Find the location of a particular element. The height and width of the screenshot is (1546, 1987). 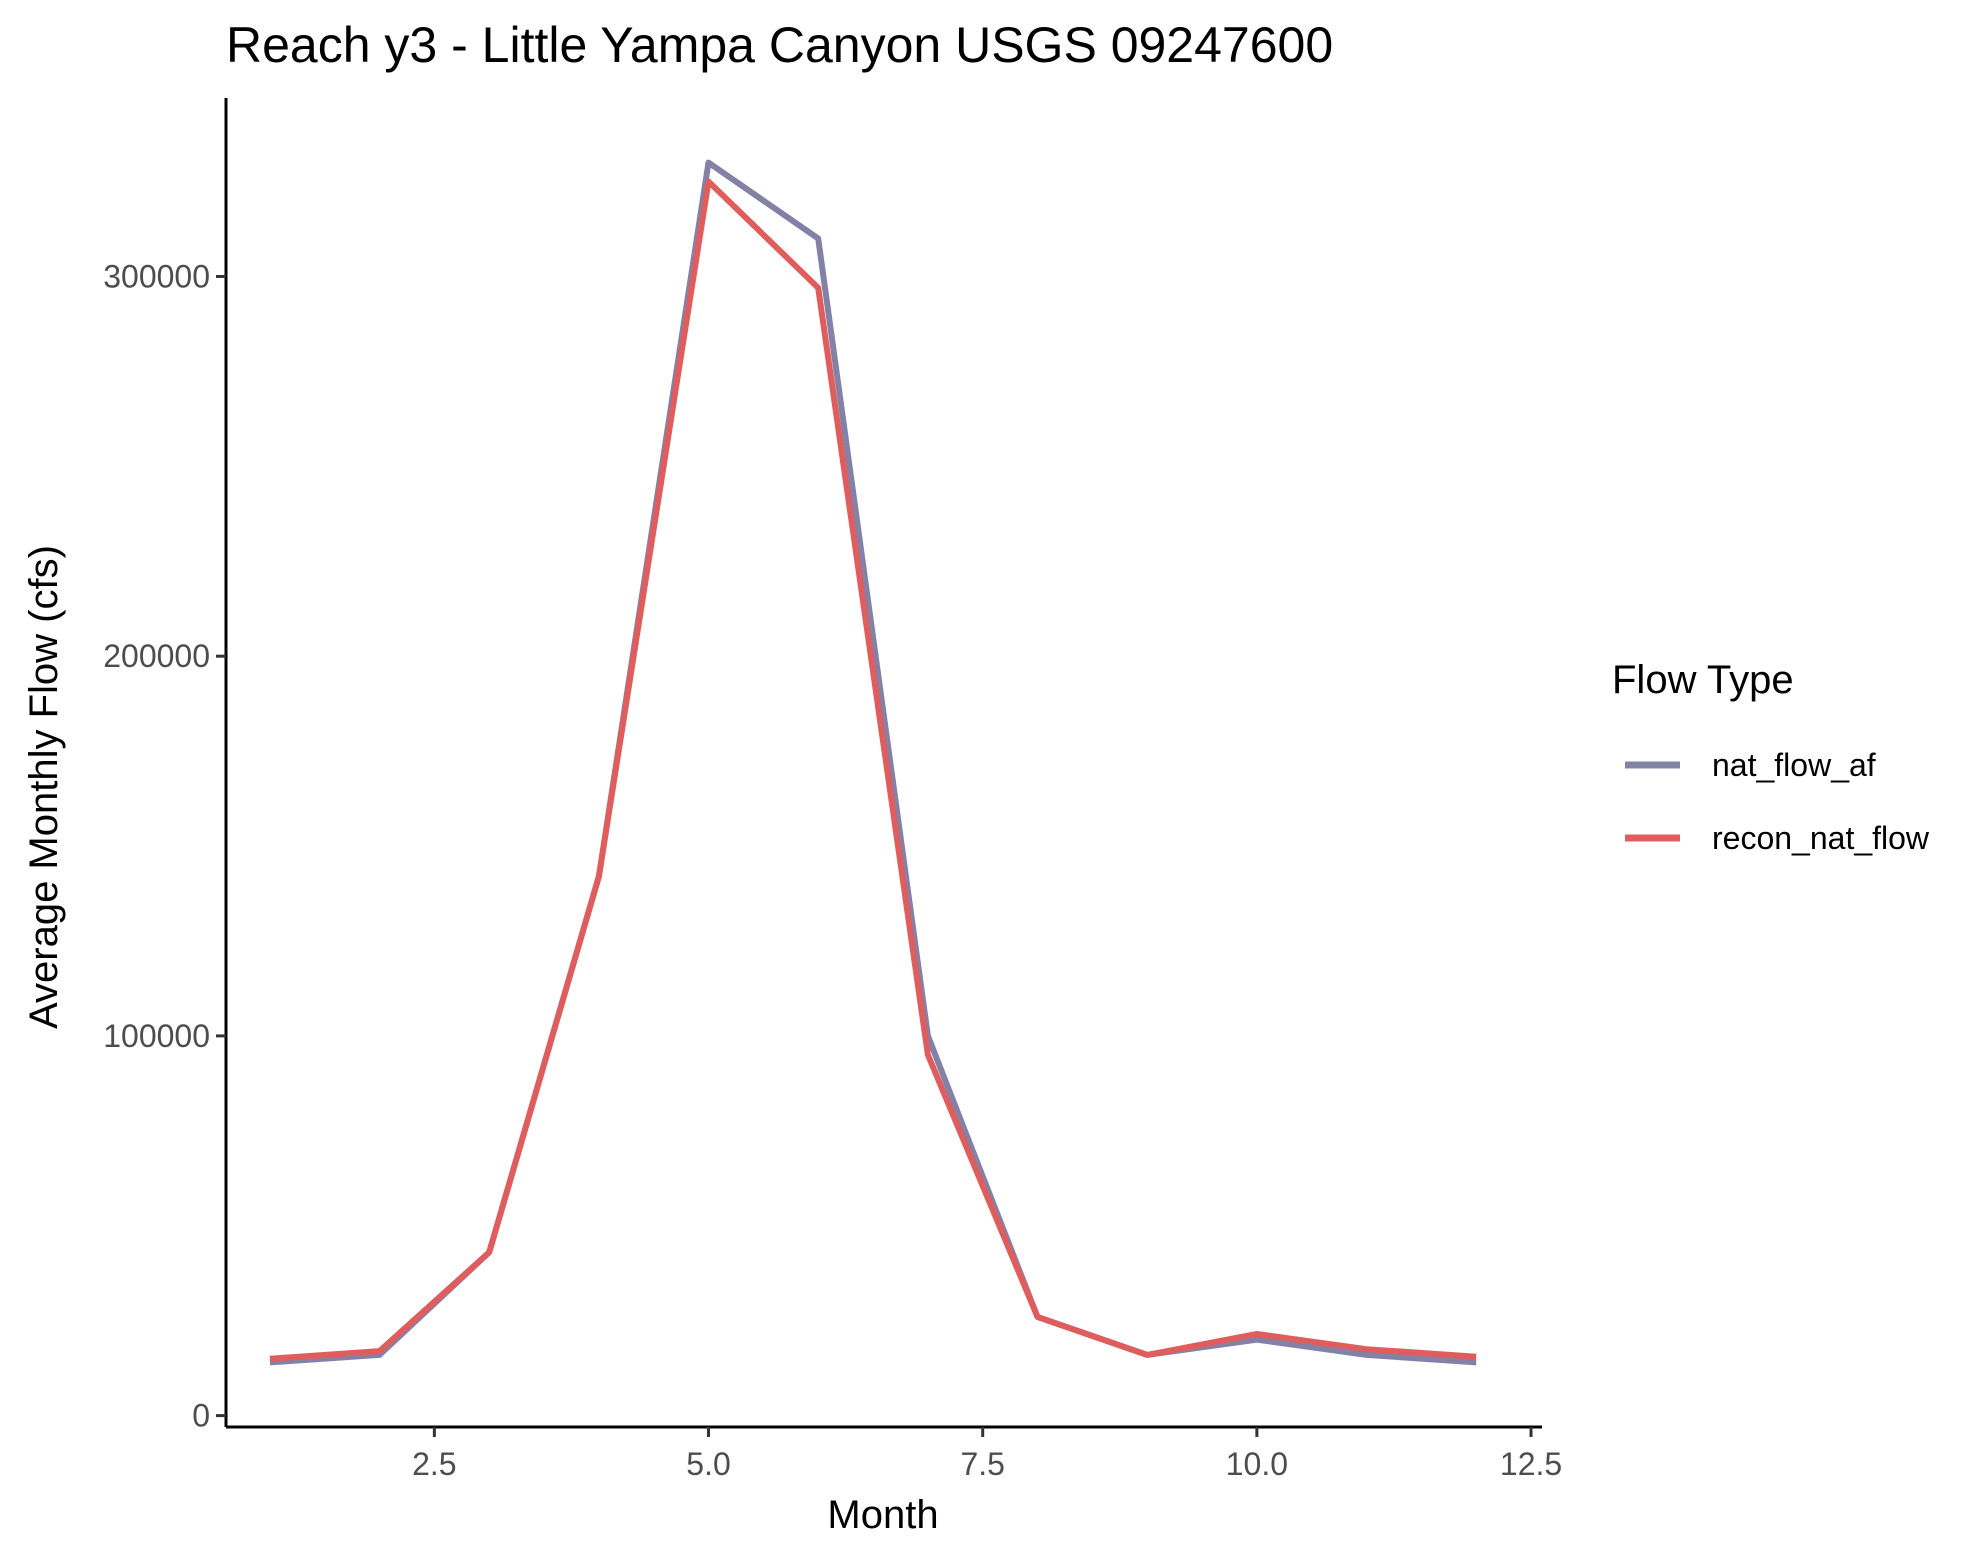

legend-label-nat-flow-af: nat_flow_af is located at coordinates (1794, 765).